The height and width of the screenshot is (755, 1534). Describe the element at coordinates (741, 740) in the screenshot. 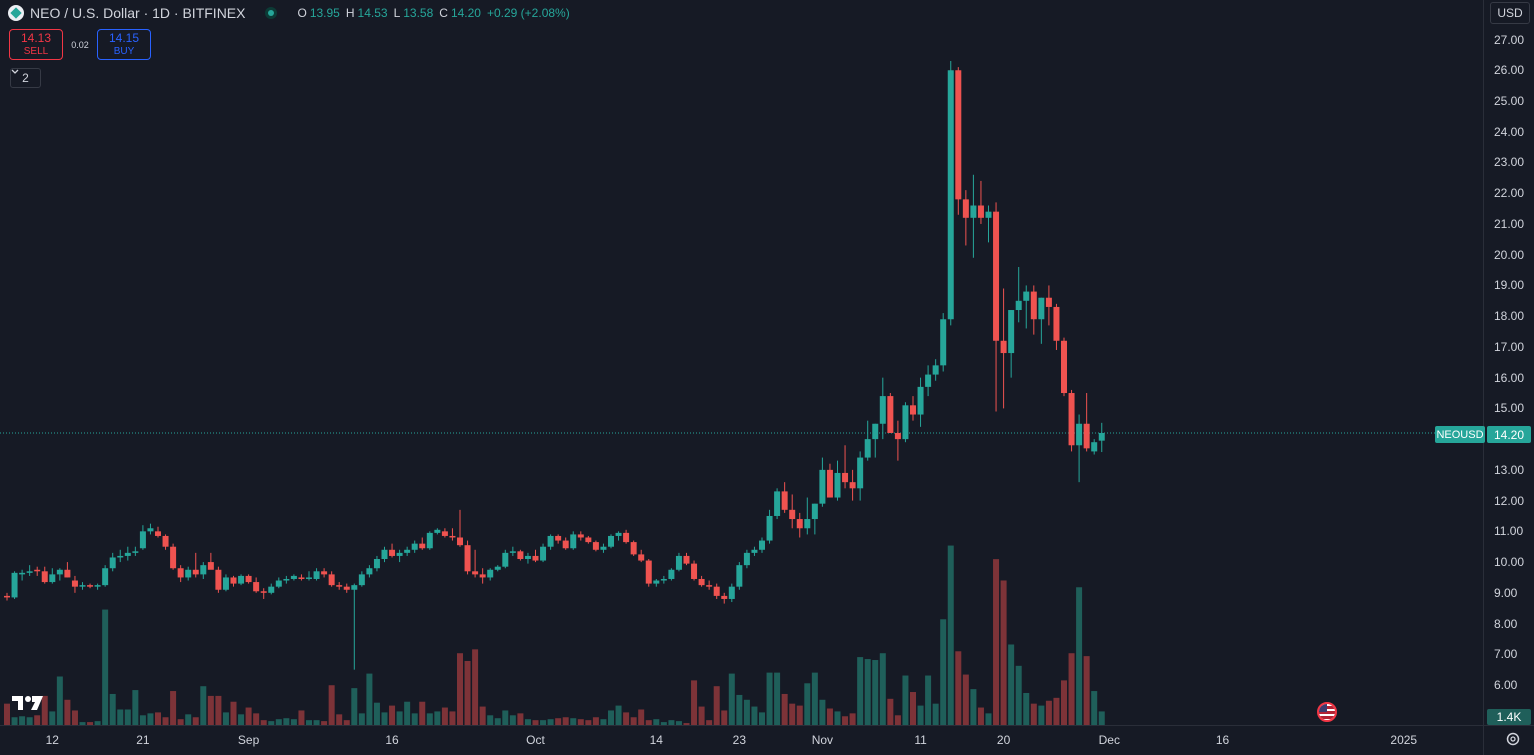

I see `time-axis` at that location.